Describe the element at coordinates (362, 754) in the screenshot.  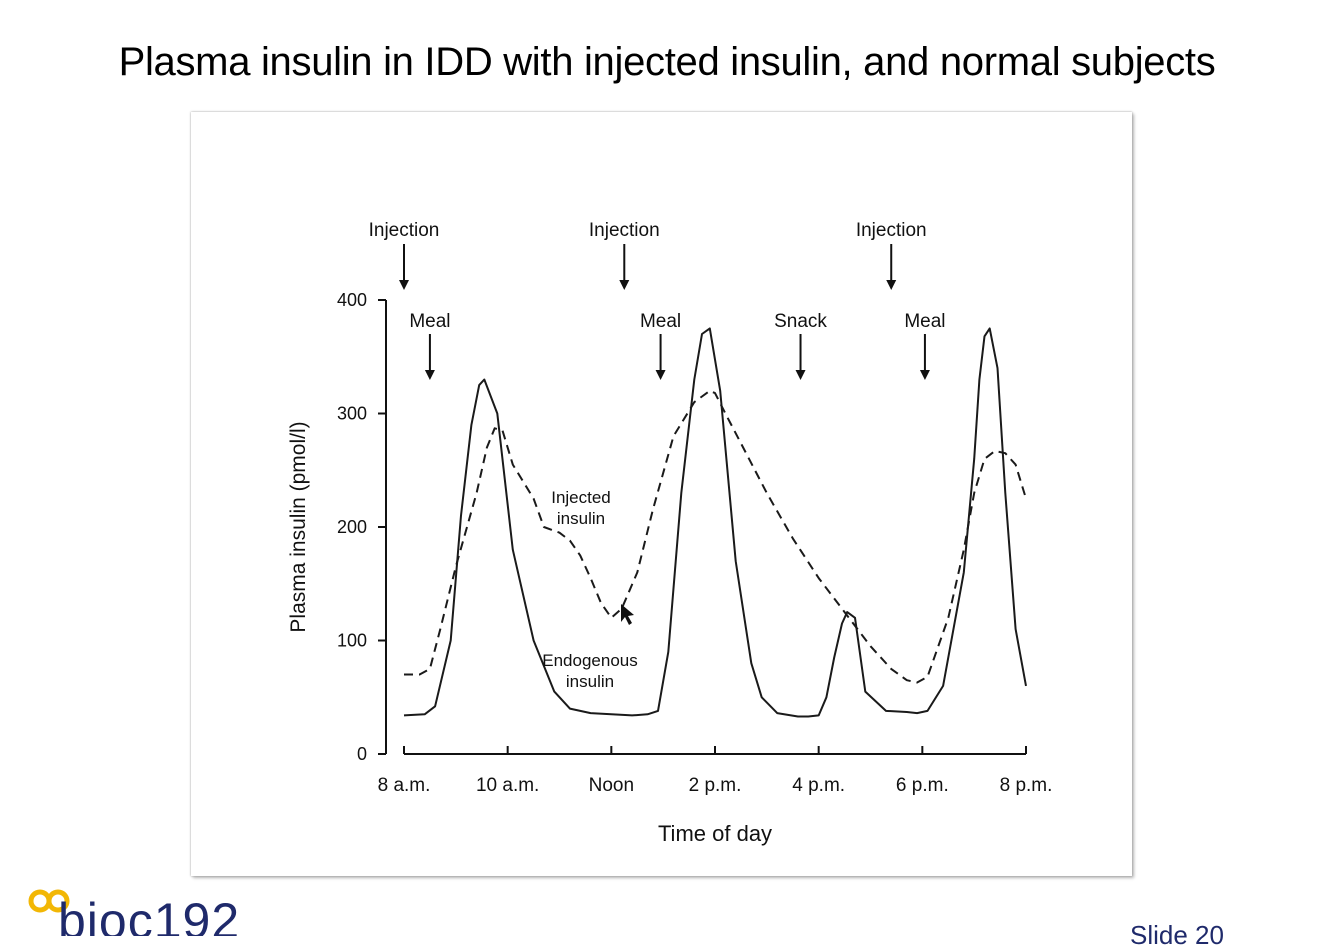
I see `y-tick-label: 0` at that location.